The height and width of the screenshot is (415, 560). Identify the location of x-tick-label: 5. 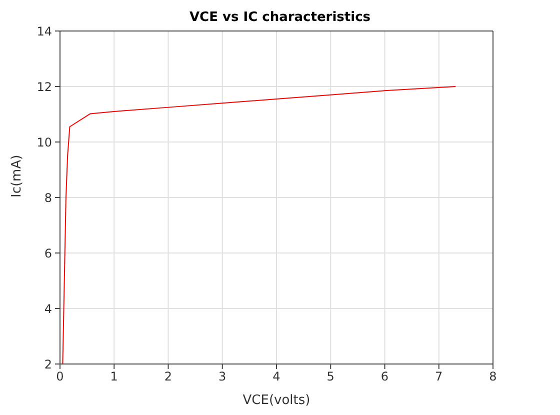
(330, 377).